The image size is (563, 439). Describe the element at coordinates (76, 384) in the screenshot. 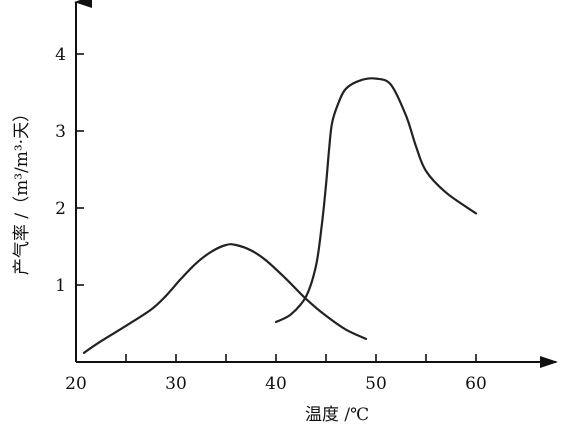

I see `x-tick-label: 20` at that location.